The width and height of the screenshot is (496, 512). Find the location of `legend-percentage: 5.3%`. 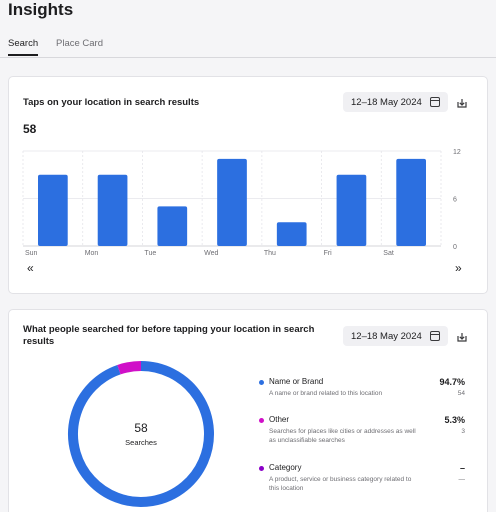

legend-percentage: 5.3% is located at coordinates (454, 420).